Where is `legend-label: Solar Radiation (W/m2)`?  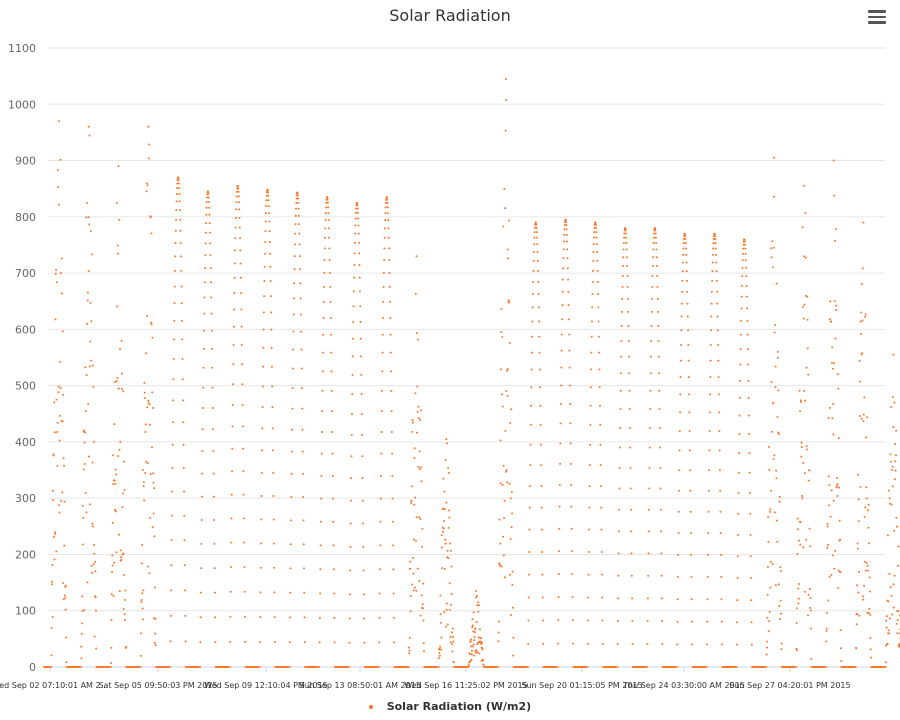 legend-label: Solar Radiation (W/m2) is located at coordinates (459, 706).